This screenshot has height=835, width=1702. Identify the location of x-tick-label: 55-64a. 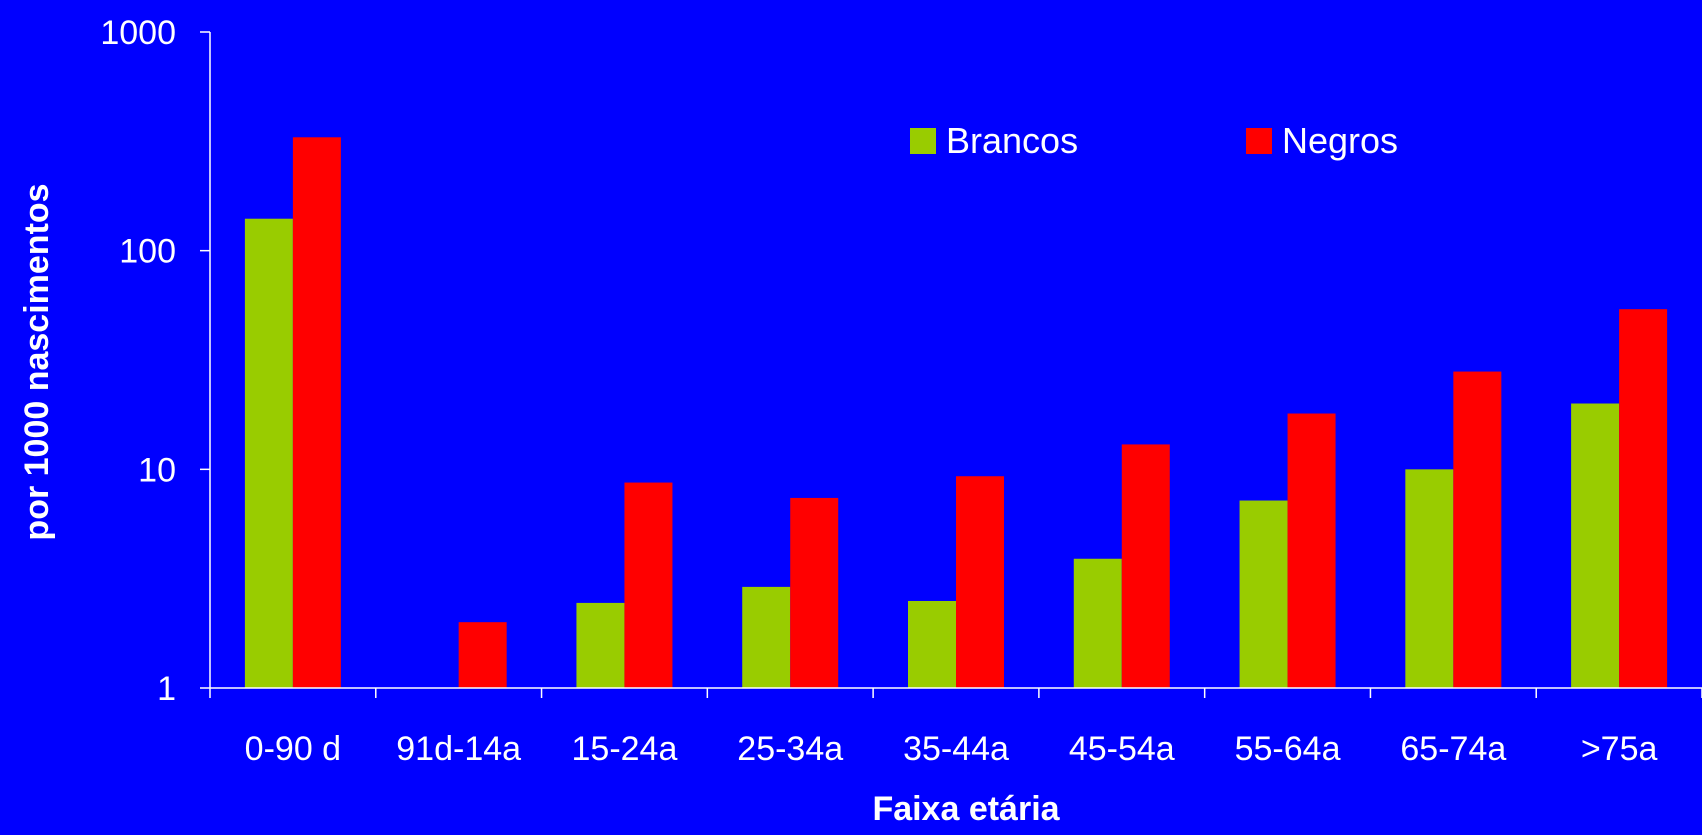
(1288, 749).